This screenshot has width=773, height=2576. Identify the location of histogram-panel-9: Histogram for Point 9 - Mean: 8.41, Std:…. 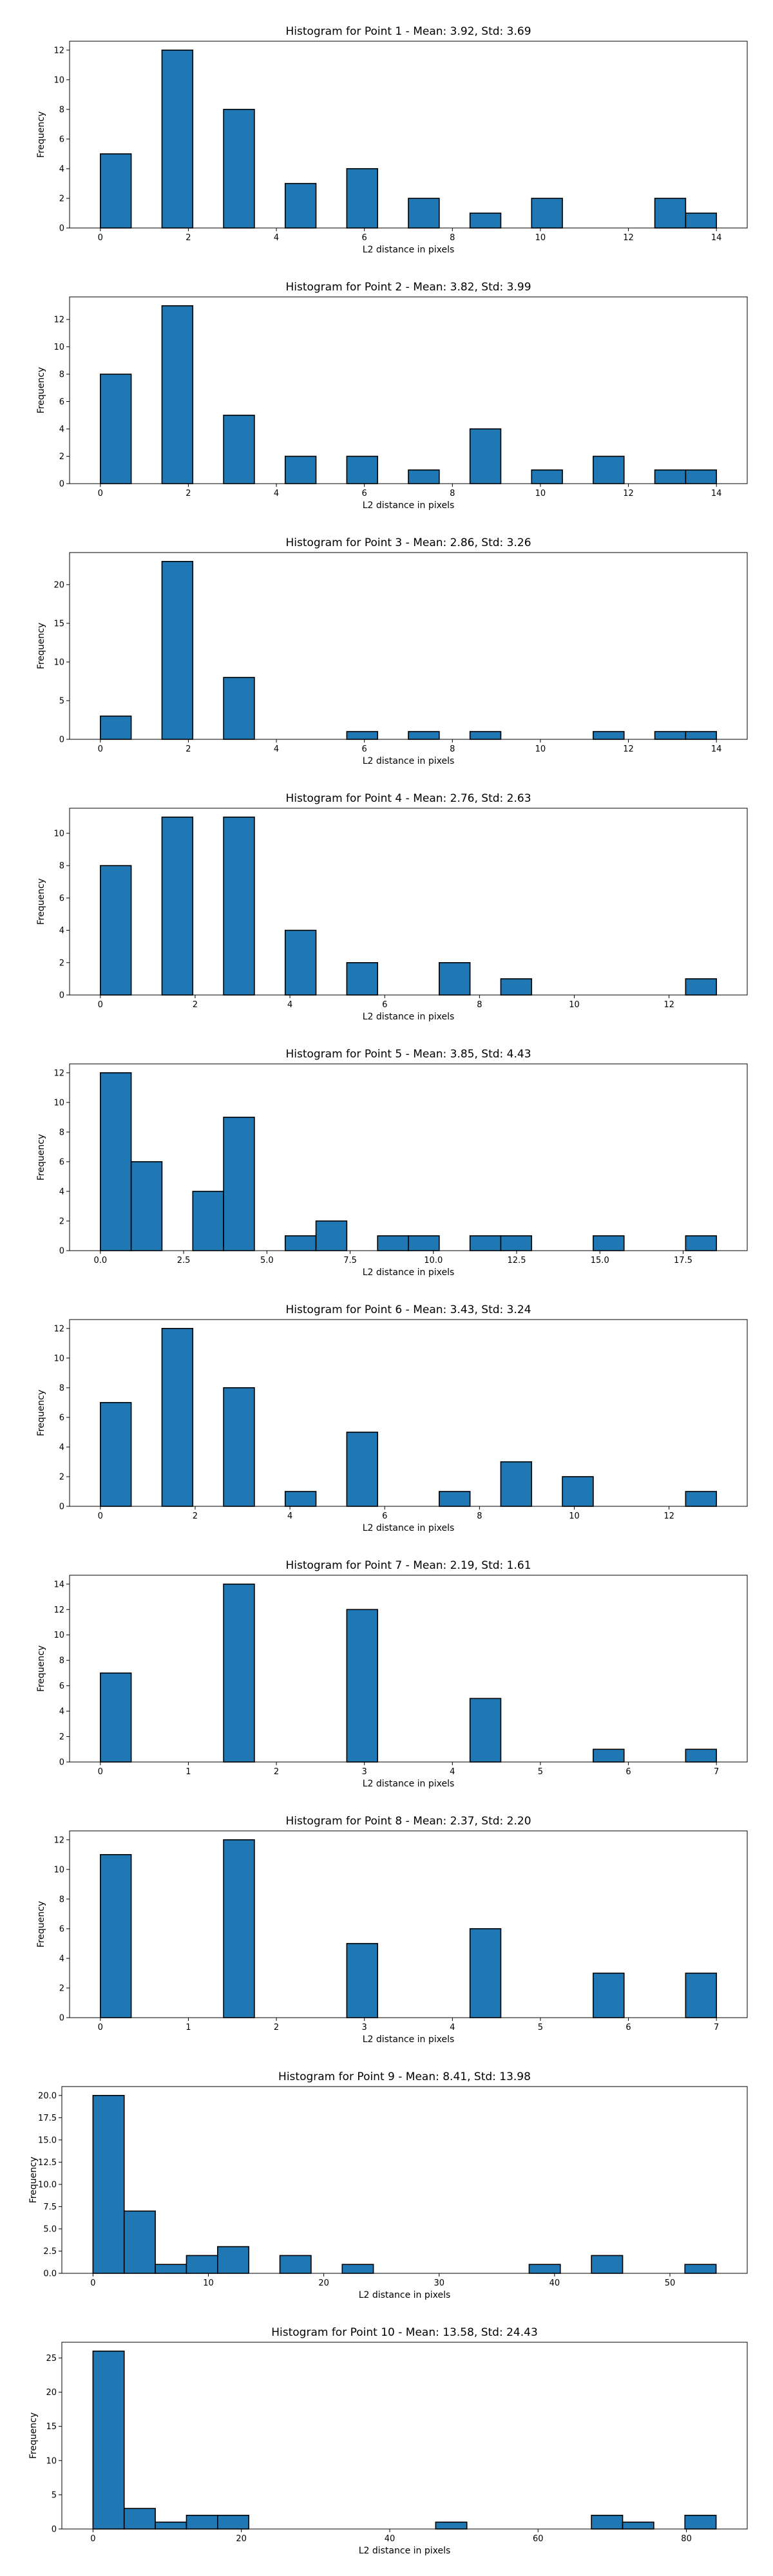
(388, 2185).